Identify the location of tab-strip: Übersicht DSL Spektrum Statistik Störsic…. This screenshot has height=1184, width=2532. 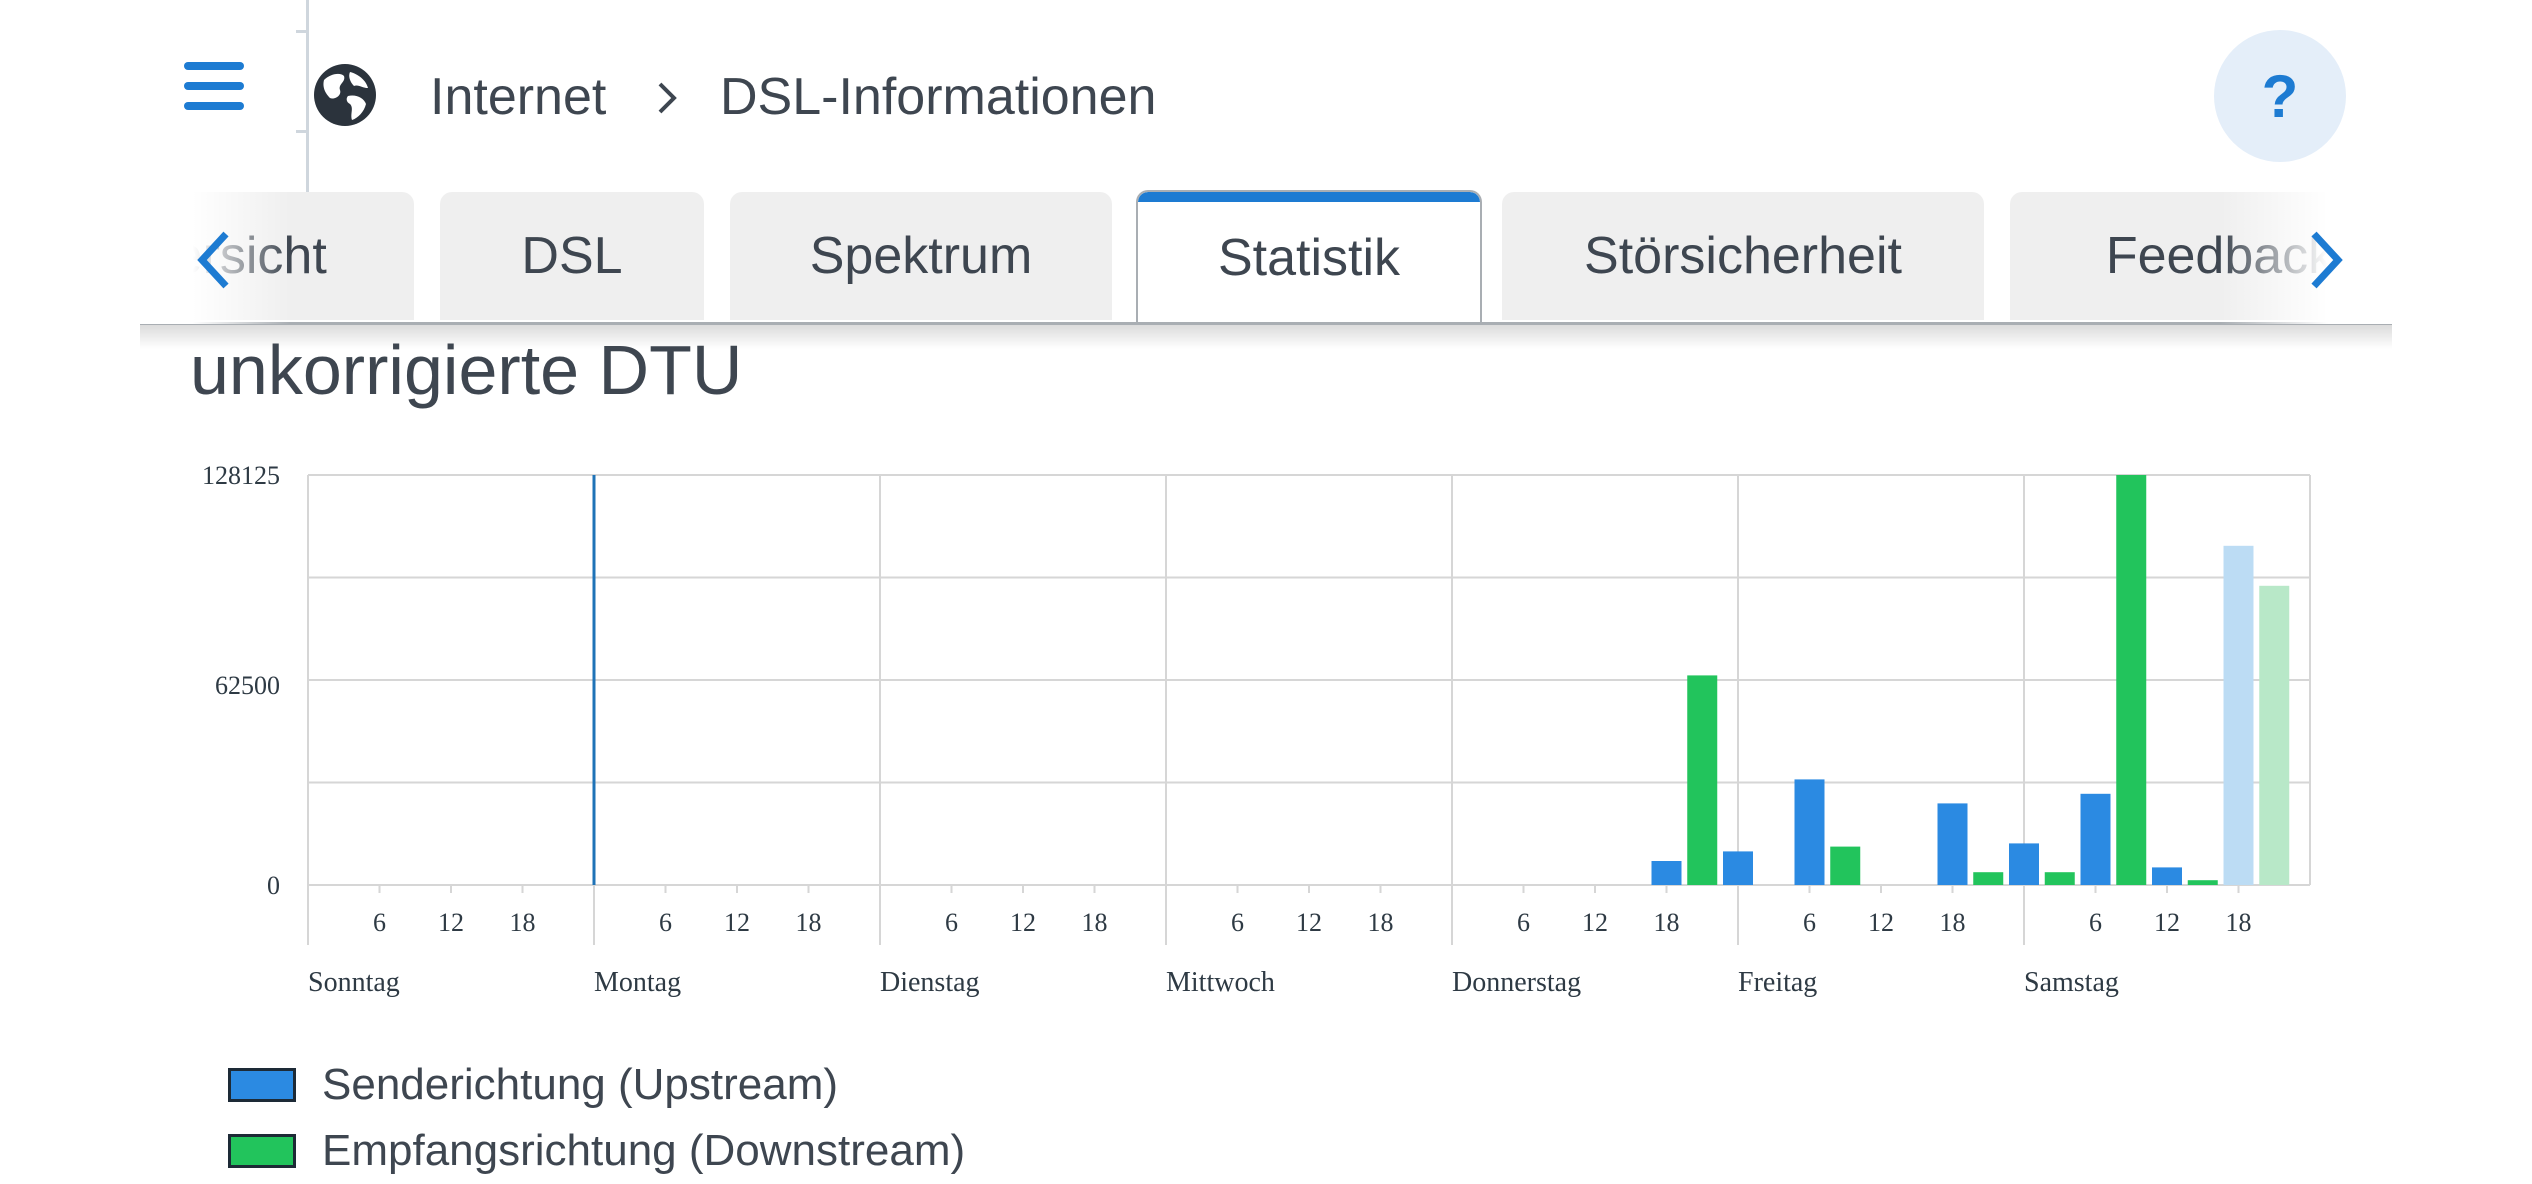
(1266, 257).